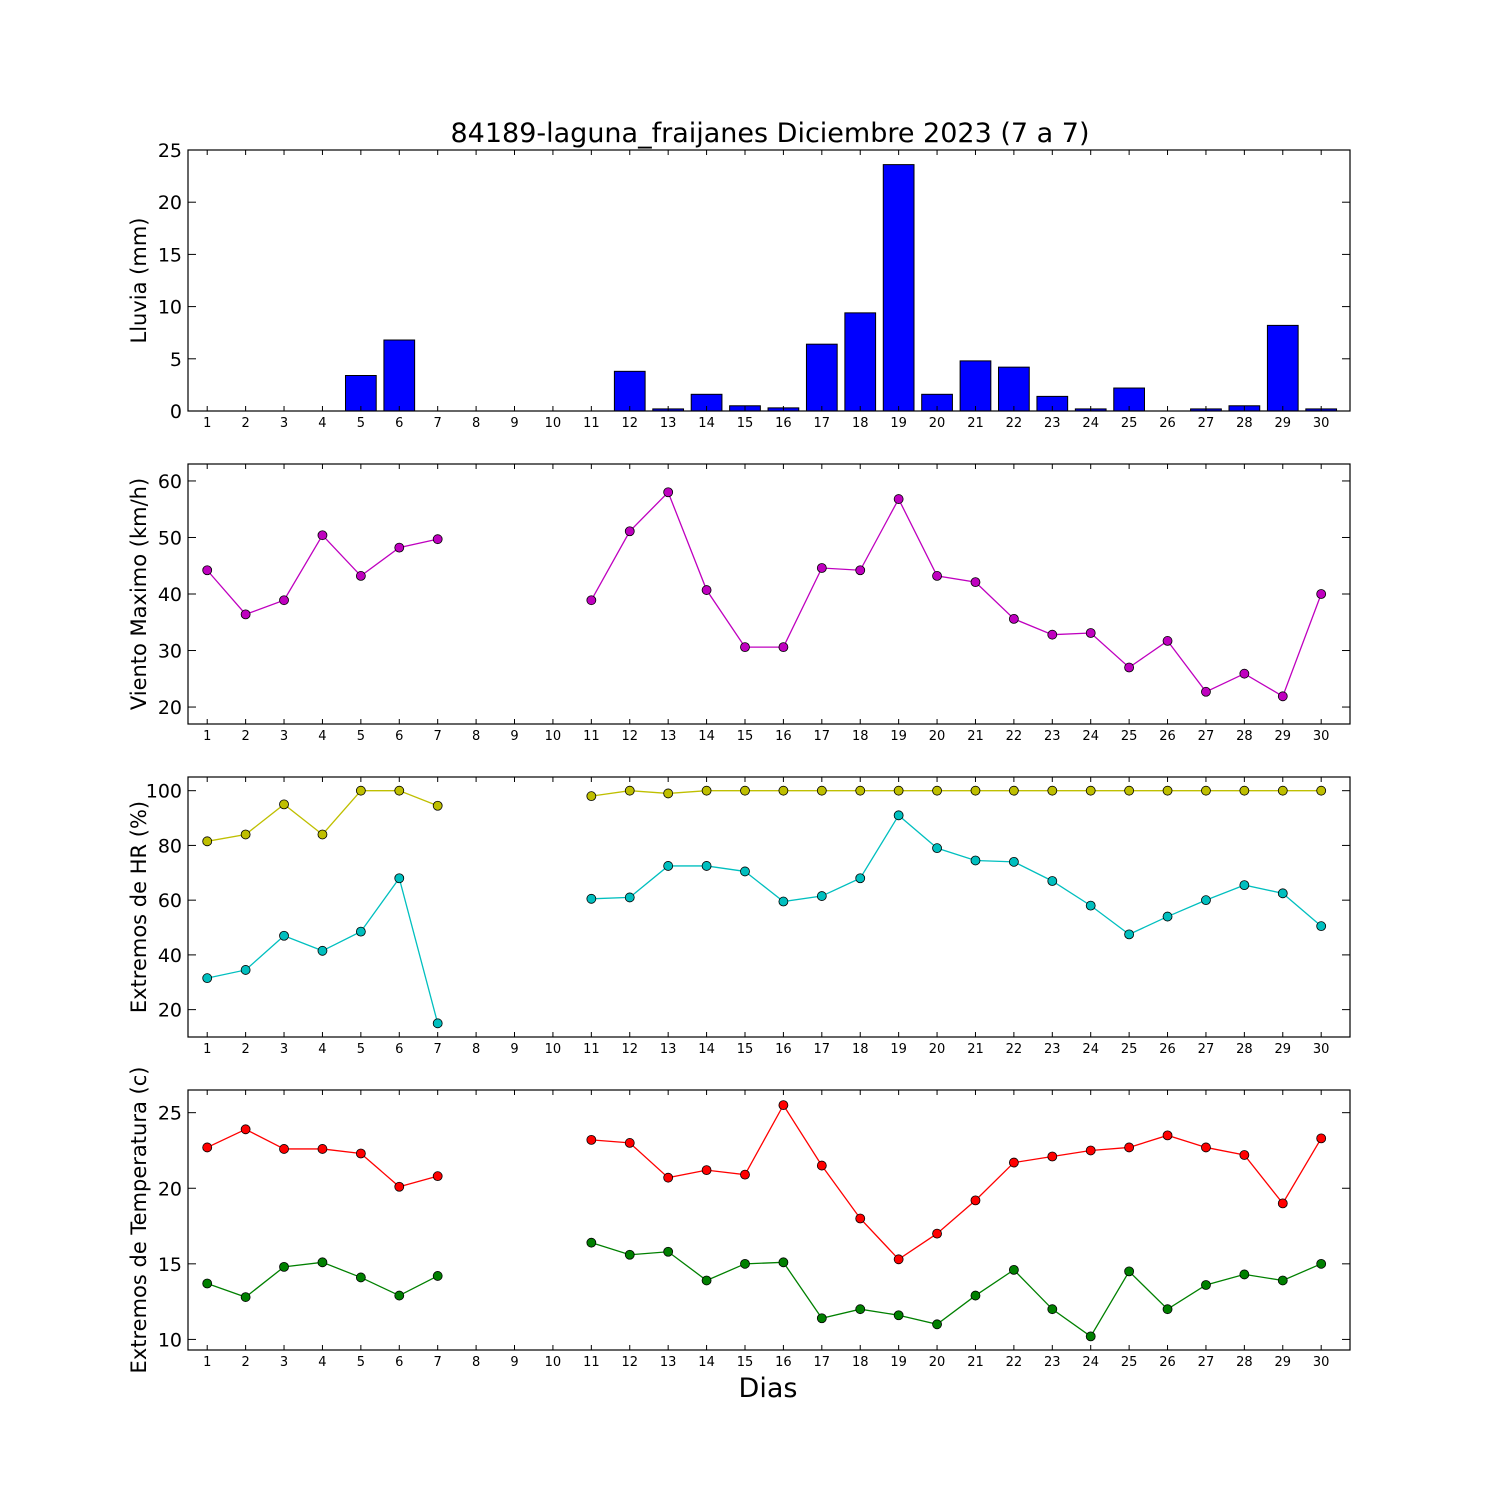 The width and height of the screenshot is (1500, 1500). I want to click on x-tick-label-10: 10, so click(553, 736).